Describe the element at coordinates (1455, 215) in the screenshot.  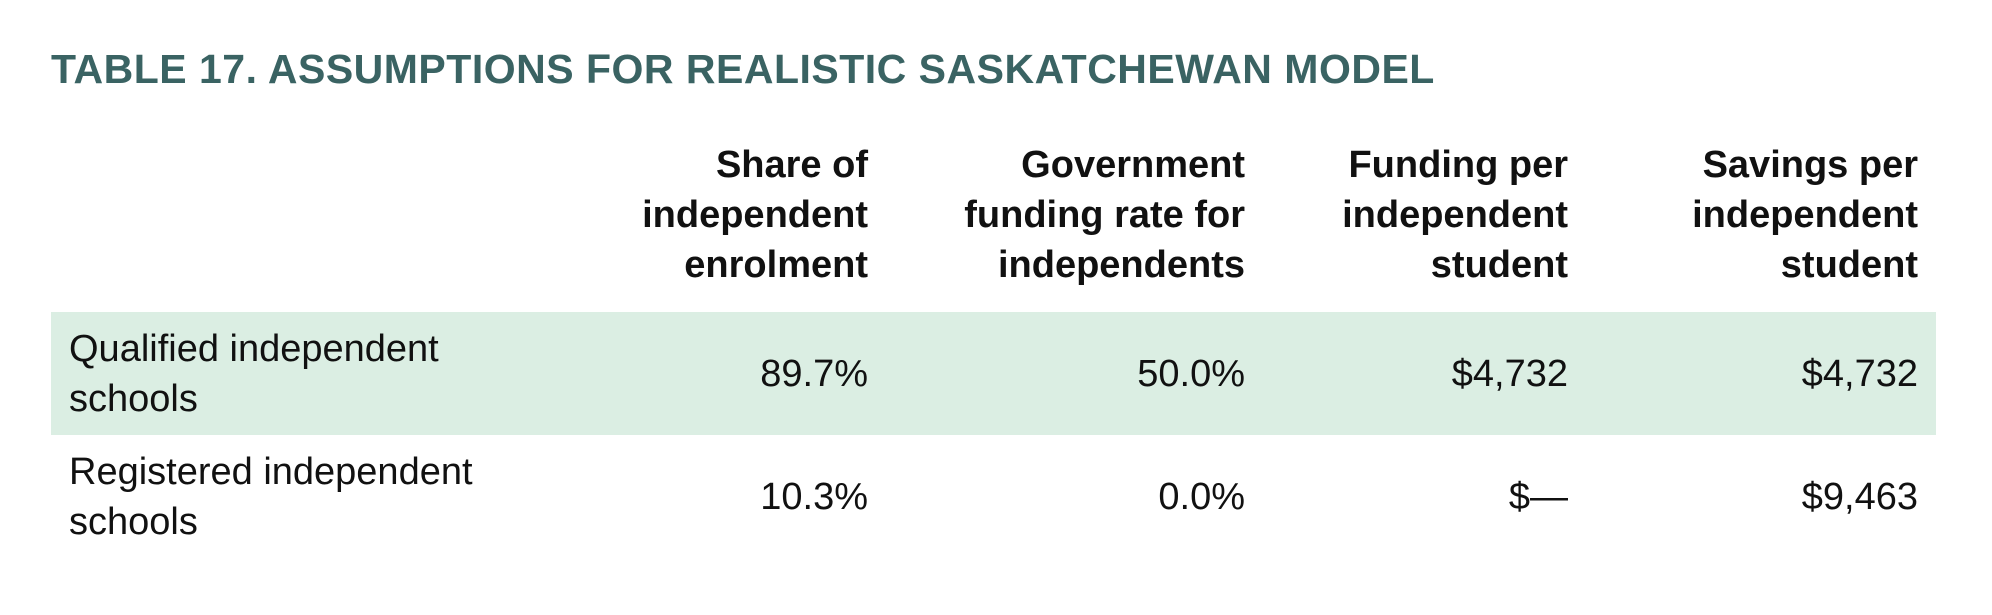
I see `column-header: Funding per independent student` at that location.